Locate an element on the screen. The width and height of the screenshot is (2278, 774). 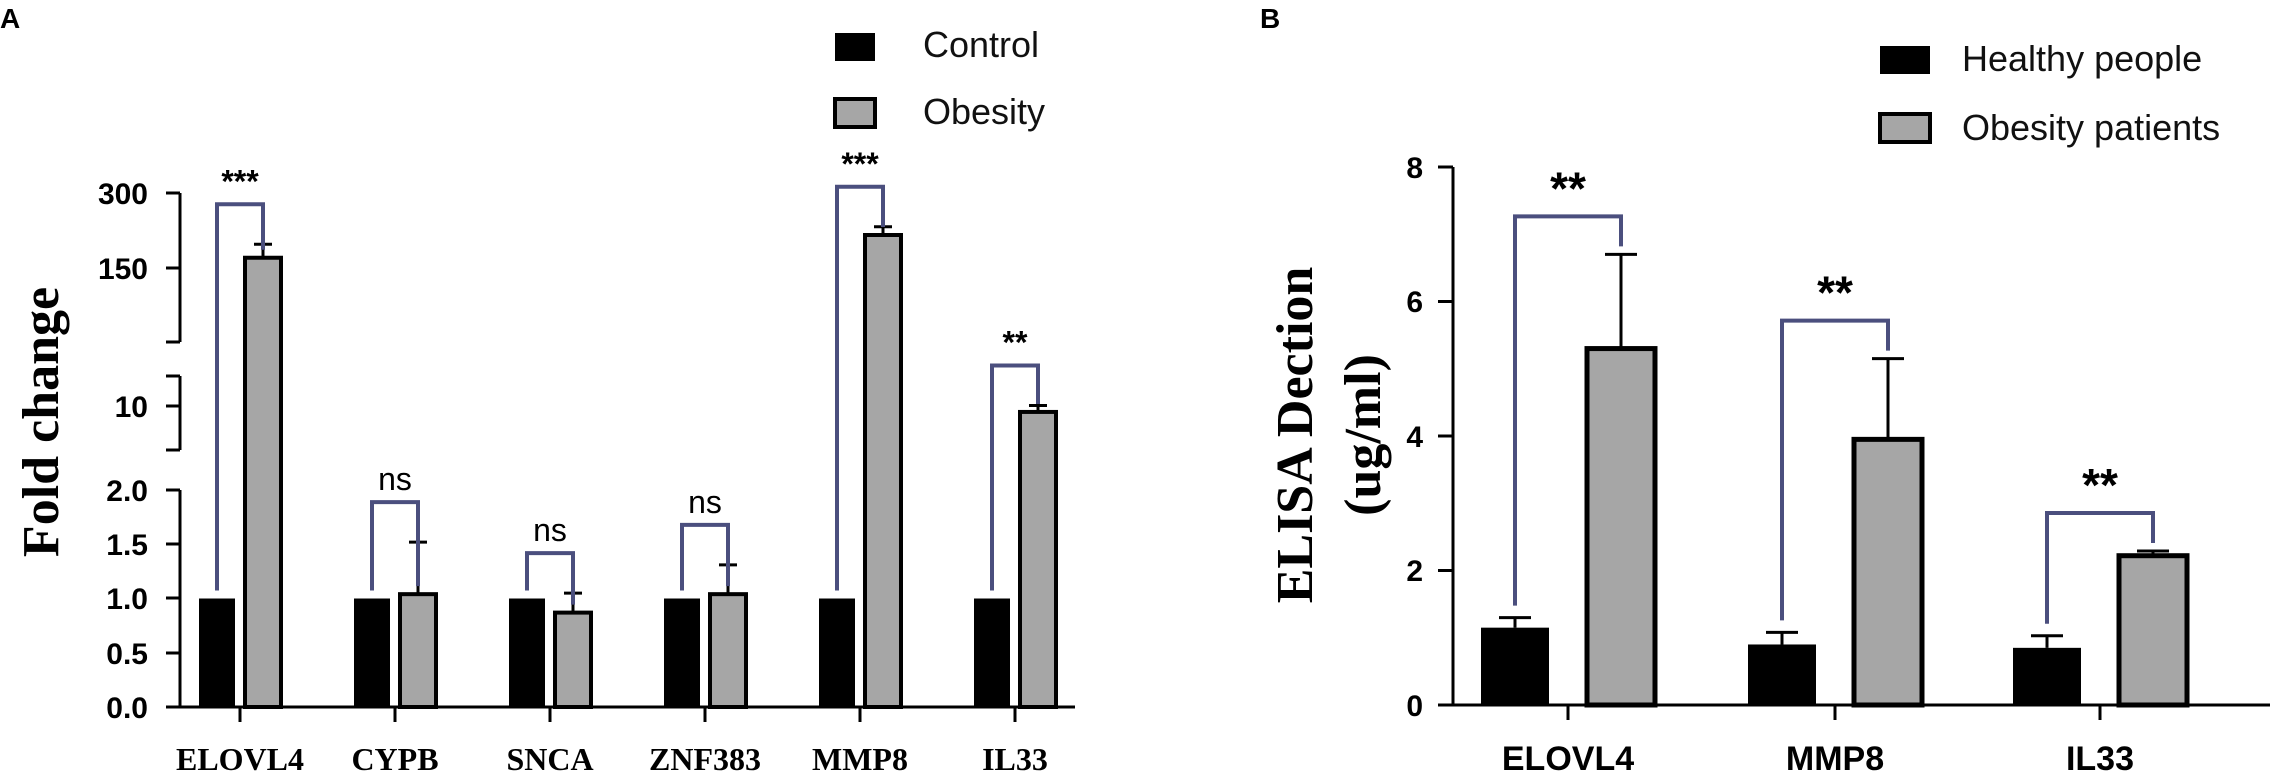
x-tick-label: ZNF383 is located at coordinates (705, 757).